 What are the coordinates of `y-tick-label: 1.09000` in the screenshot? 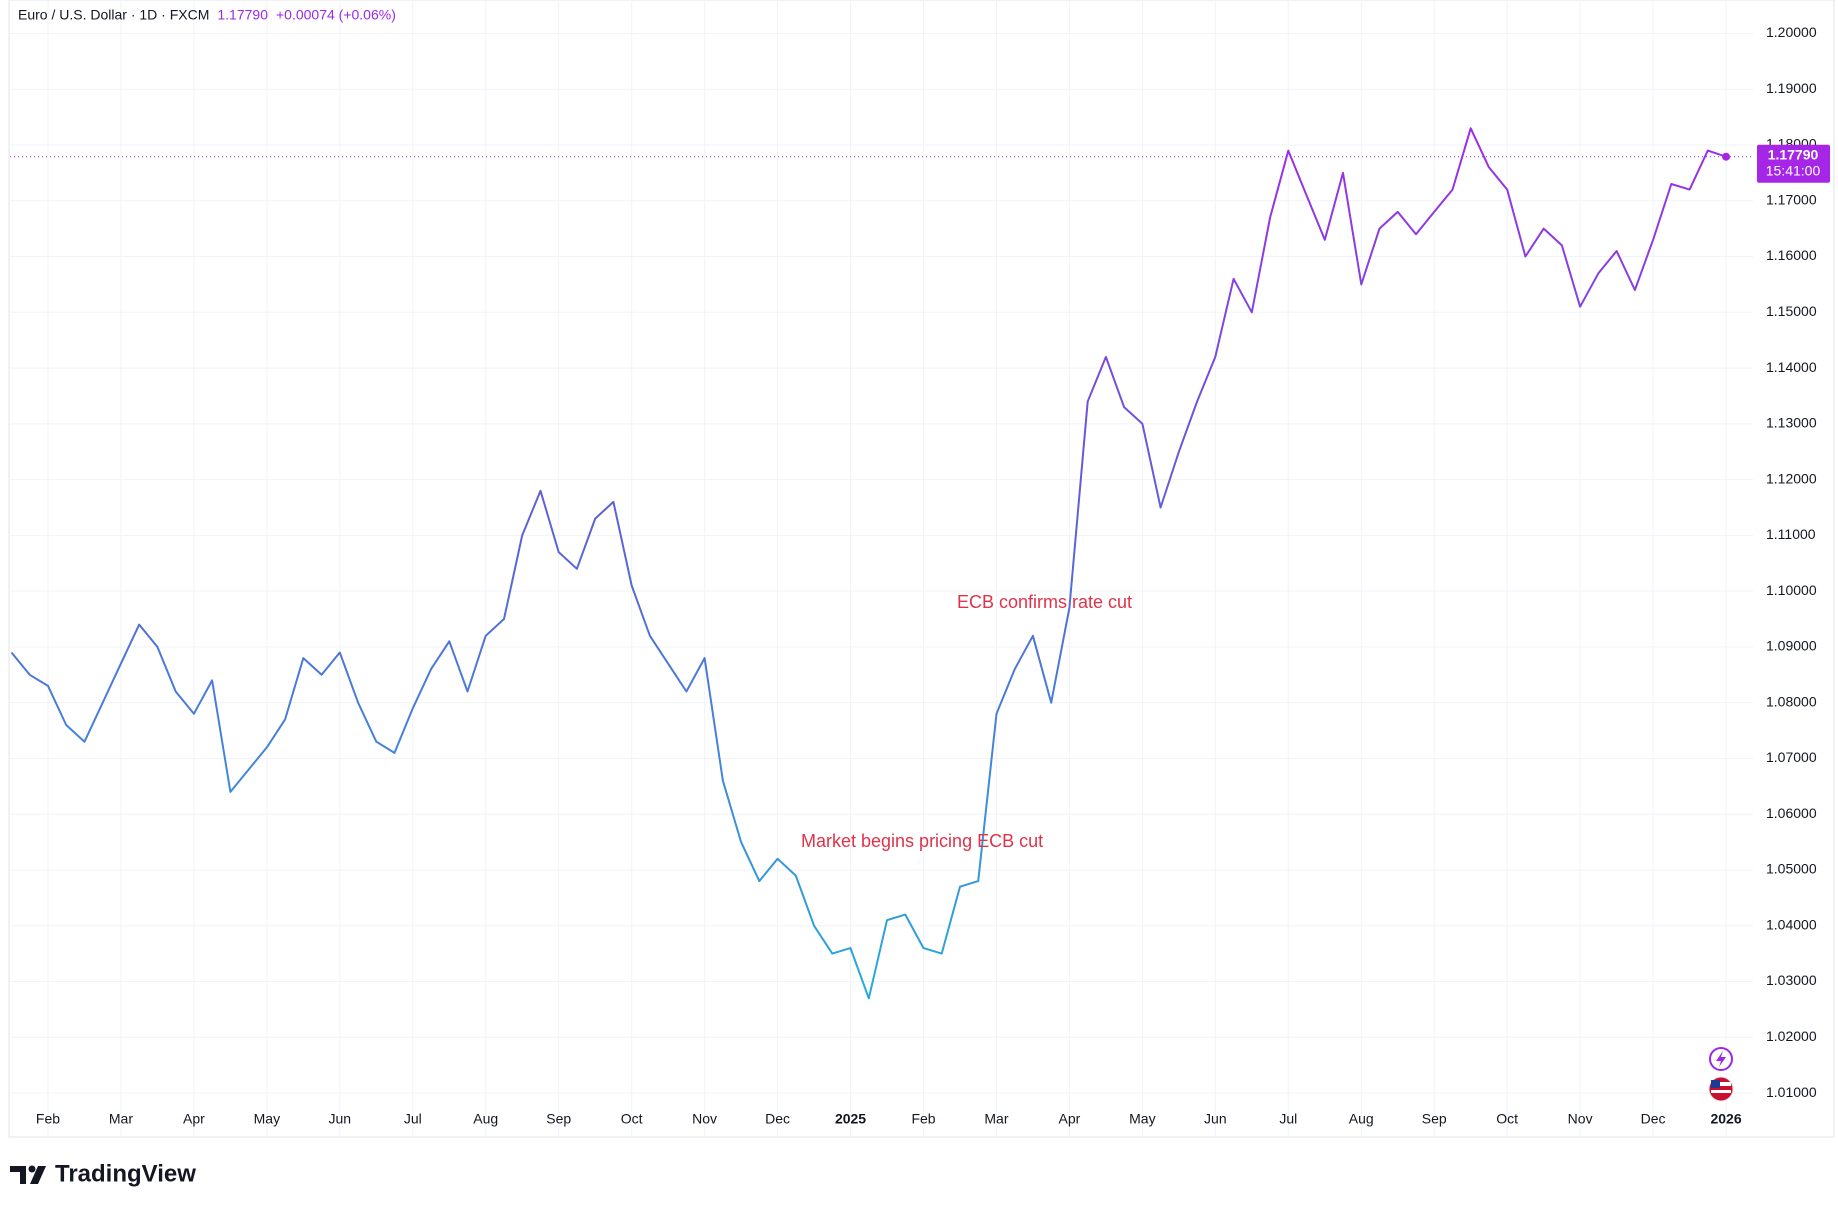 It's located at (1791, 646).